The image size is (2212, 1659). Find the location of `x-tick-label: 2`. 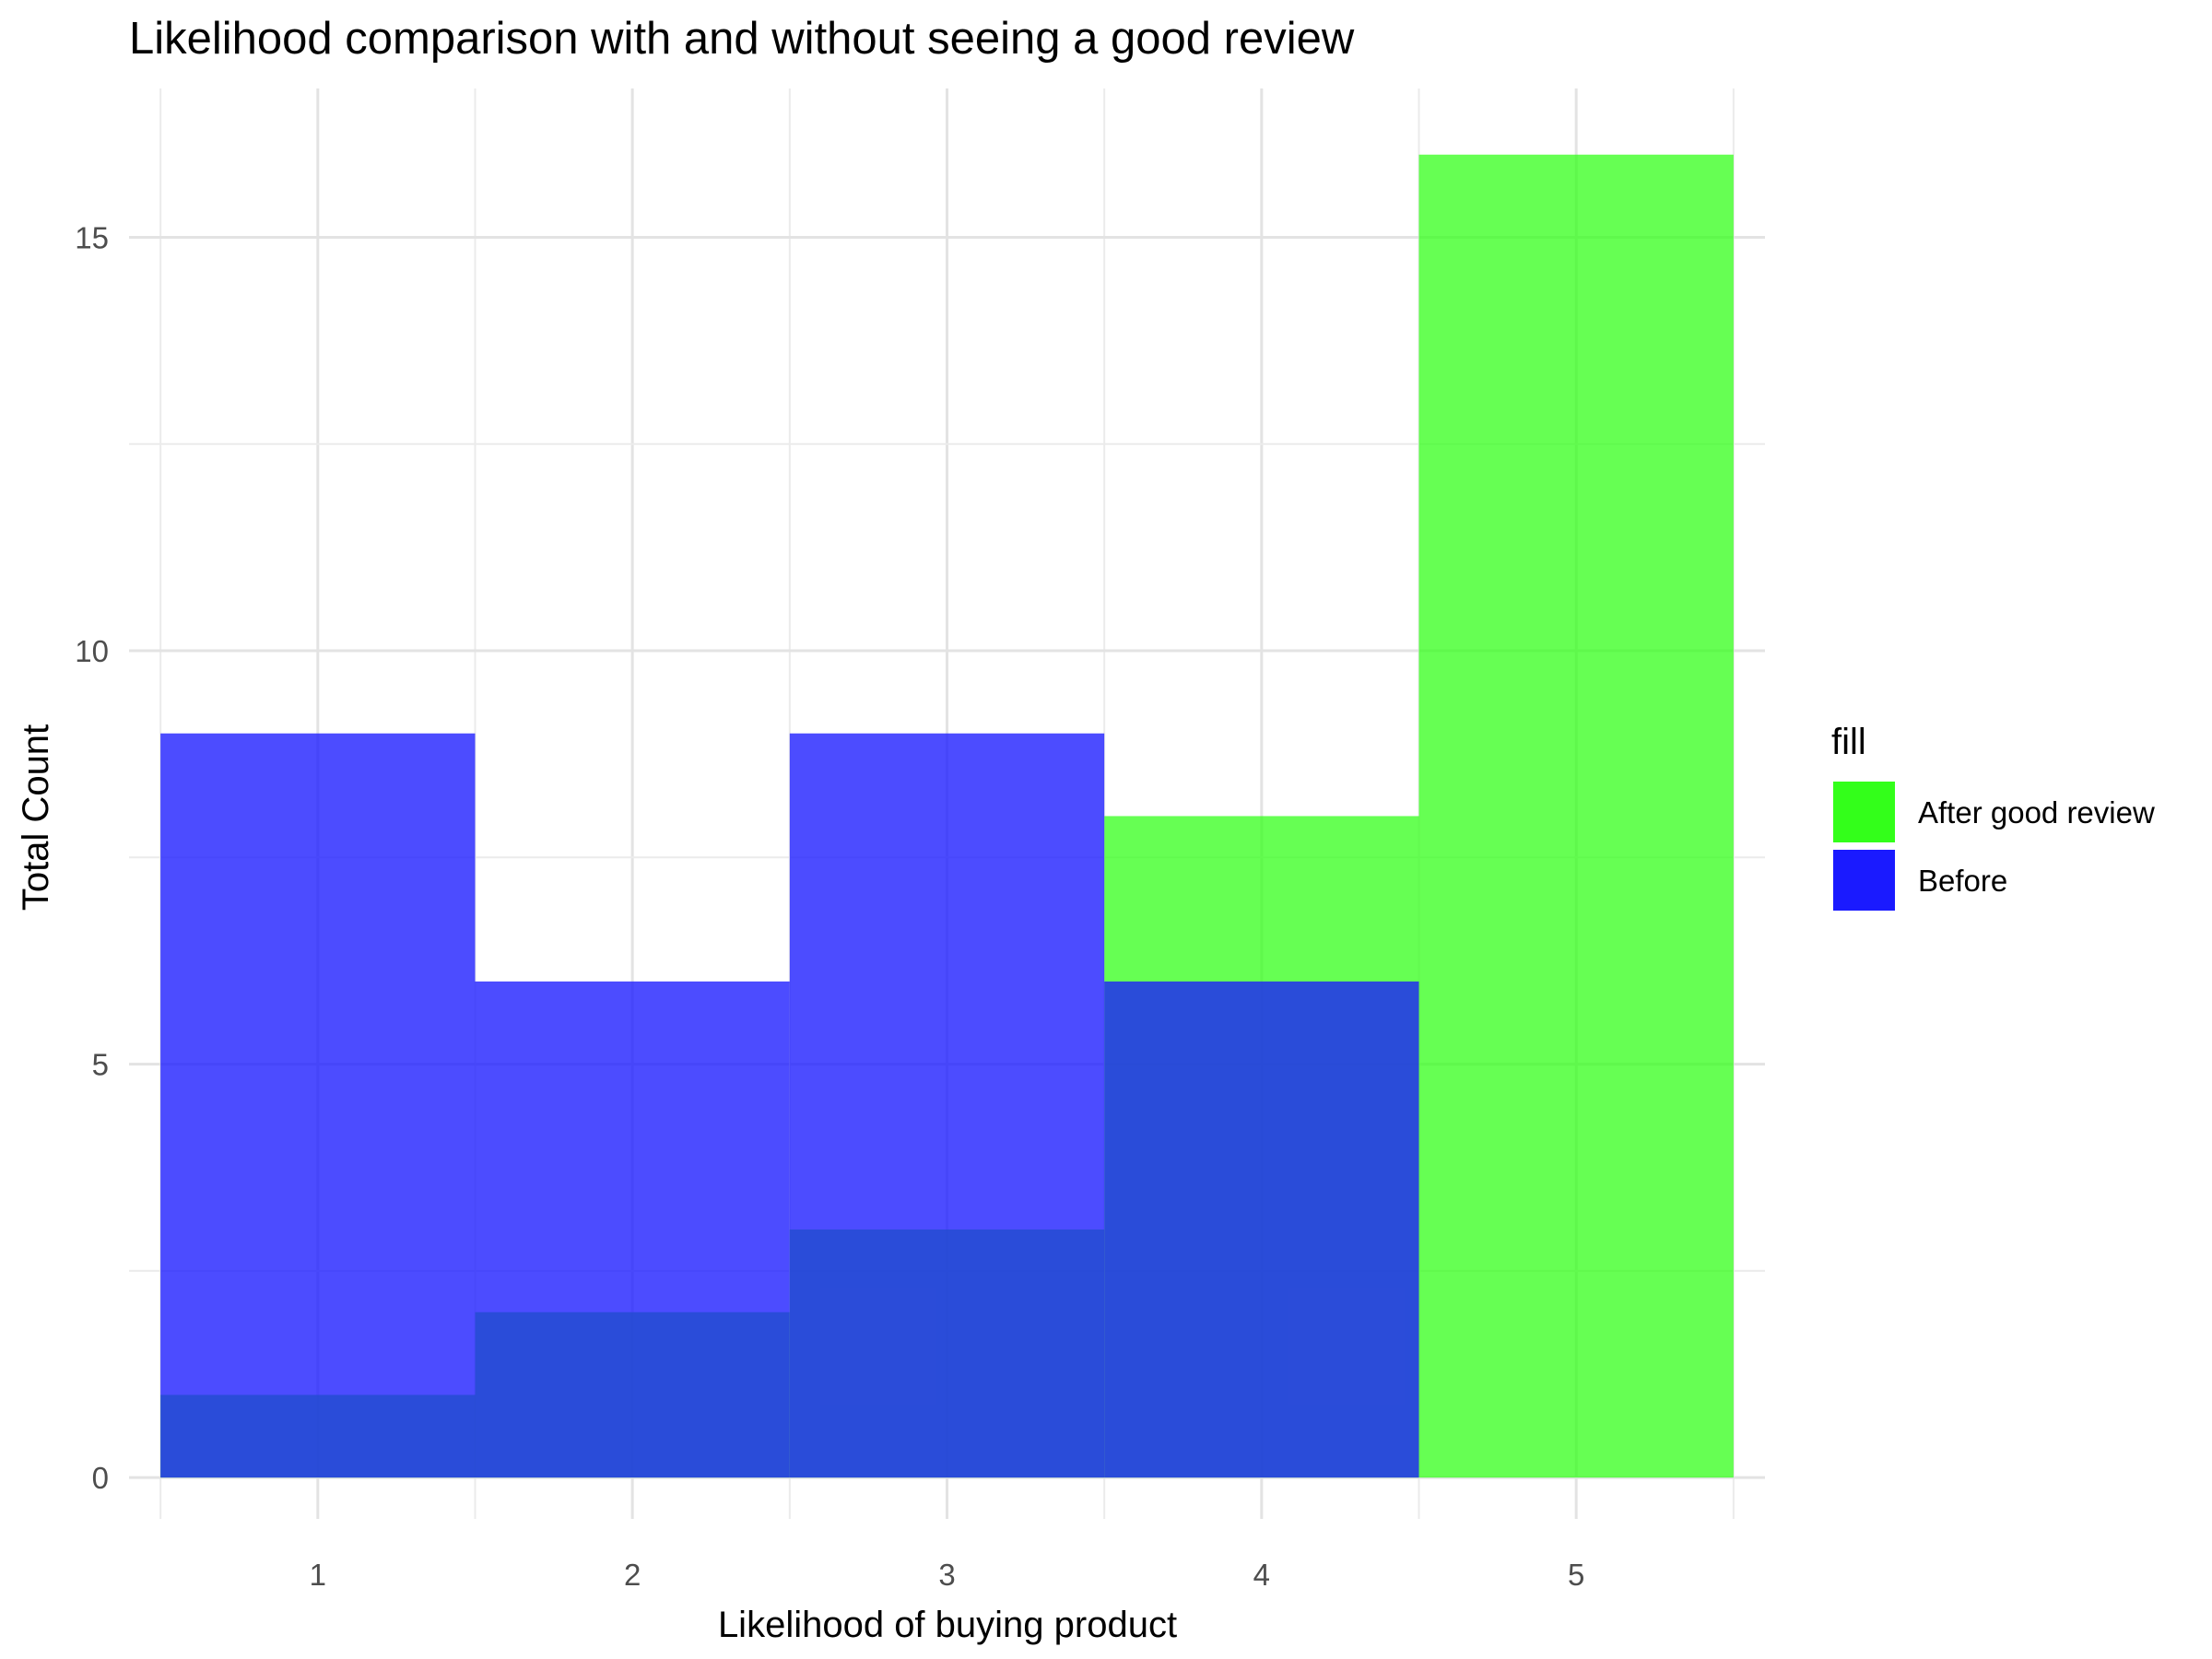

x-tick-label: 2 is located at coordinates (632, 1575).